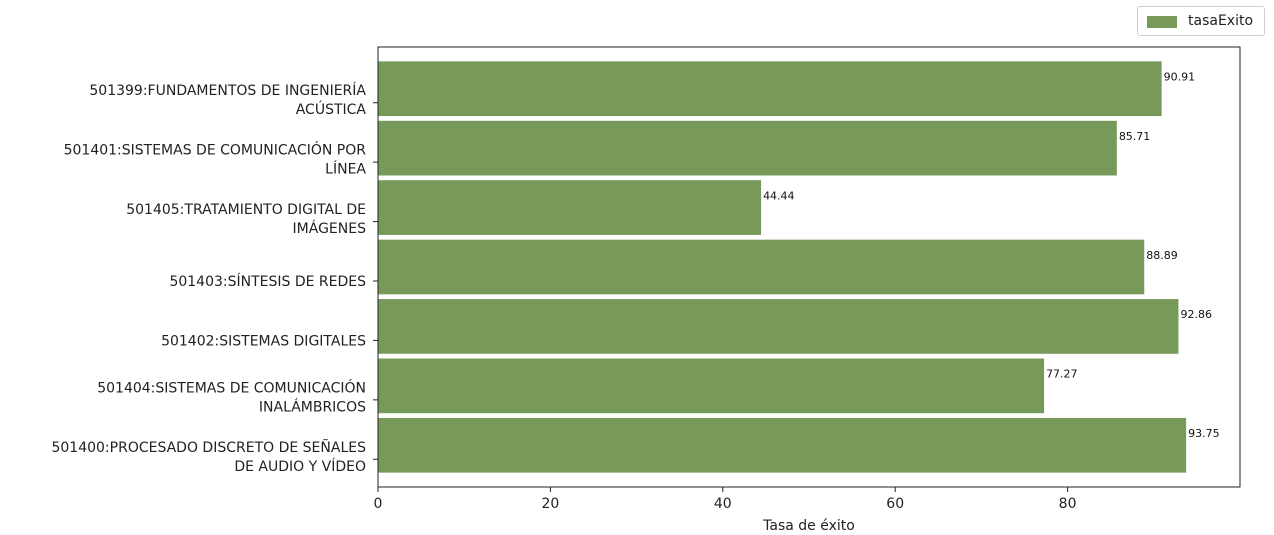 Image resolution: width=1274 pixels, height=535 pixels. Describe the element at coordinates (312, 406) in the screenshot. I see `category-label: INALÁMBRICOS` at that location.